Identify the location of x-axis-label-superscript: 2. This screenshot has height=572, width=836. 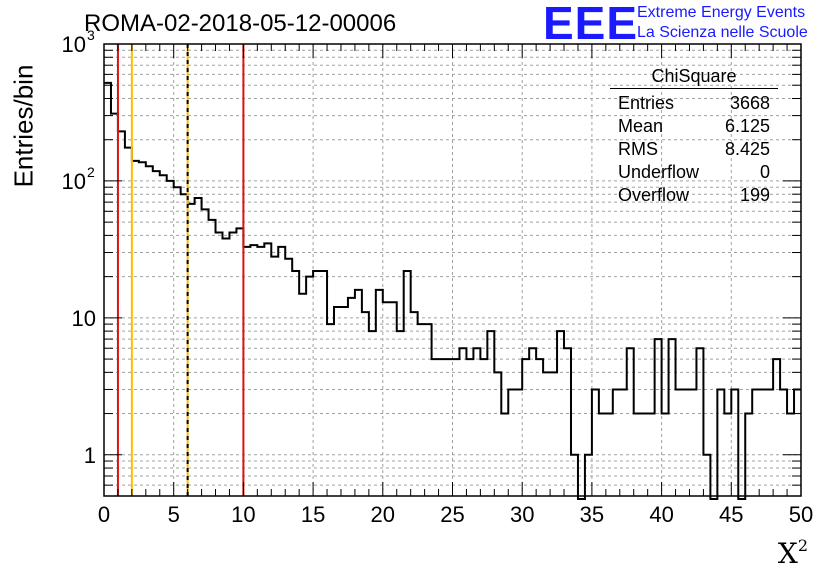
(802, 545).